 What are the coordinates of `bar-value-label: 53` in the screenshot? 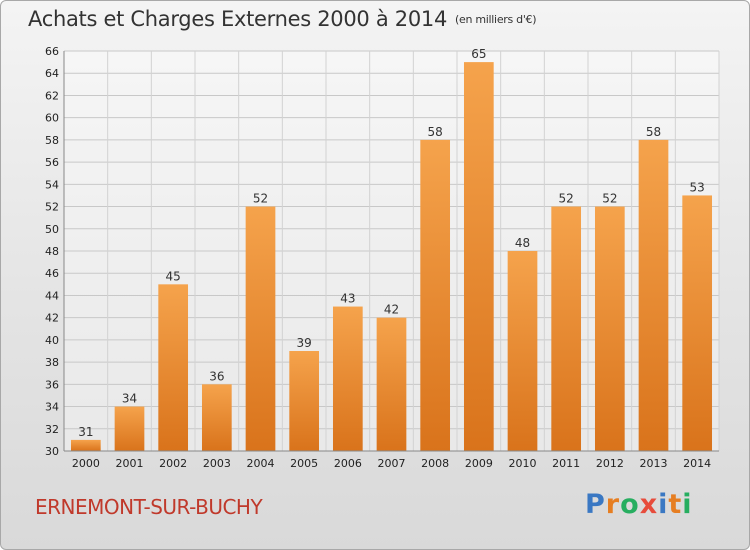 It's located at (697, 187).